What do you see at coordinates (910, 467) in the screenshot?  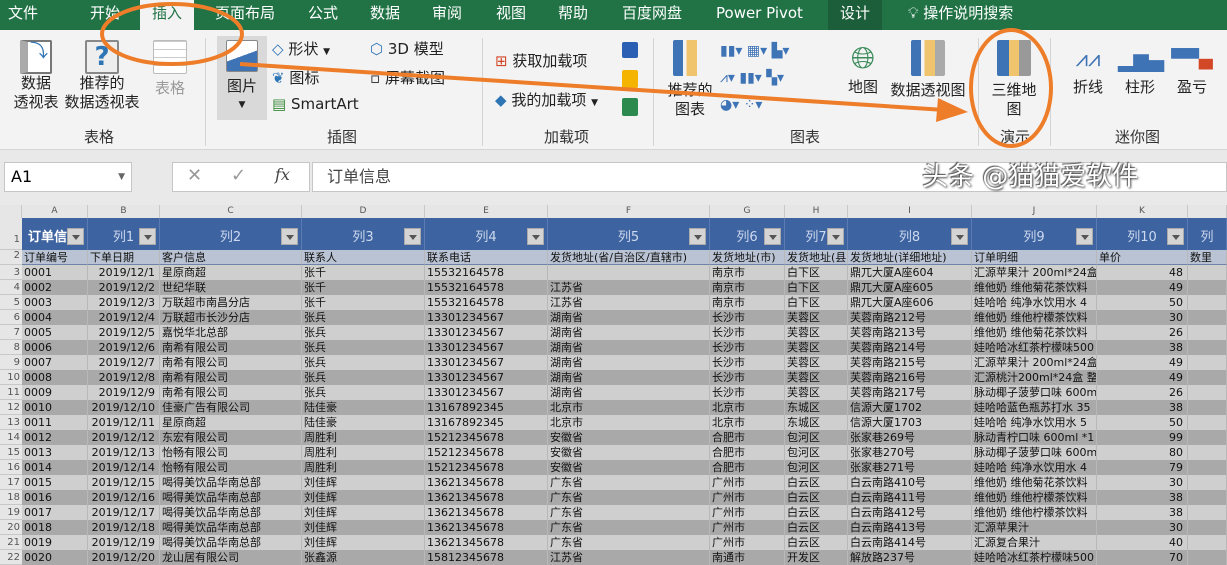 I see `table-cell: 张家巷271号` at bounding box center [910, 467].